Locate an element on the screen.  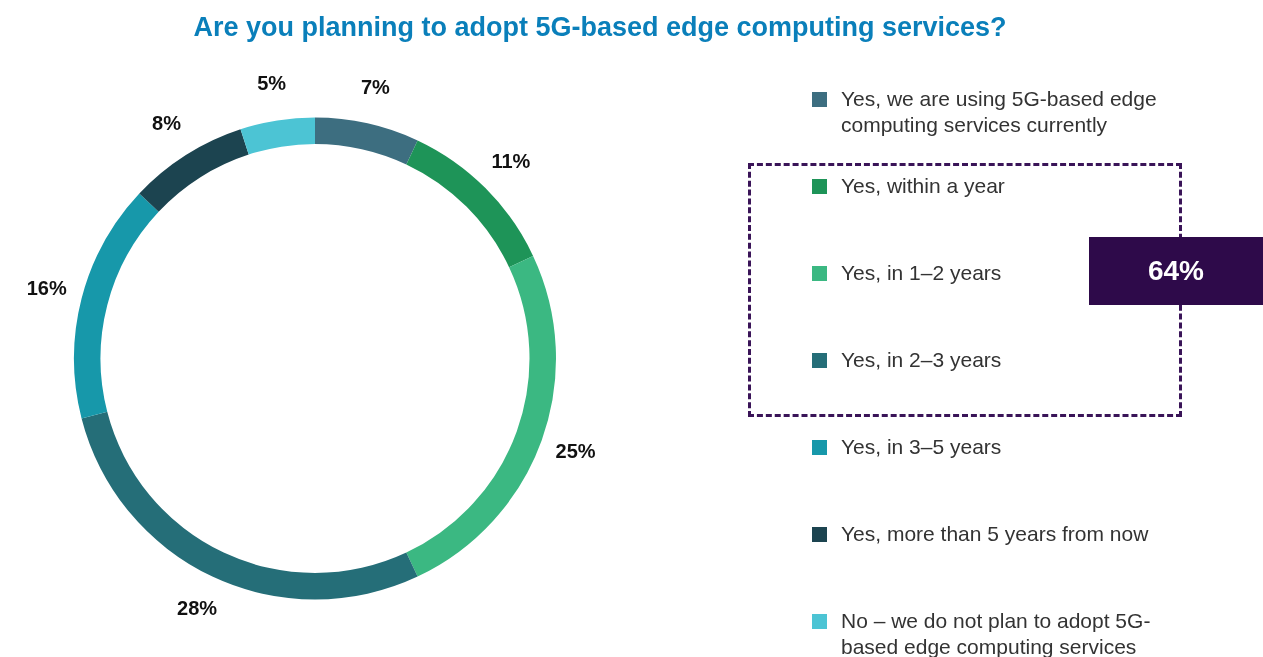
legend-label: Yes, in 1–2 years is located at coordinates (921, 272).